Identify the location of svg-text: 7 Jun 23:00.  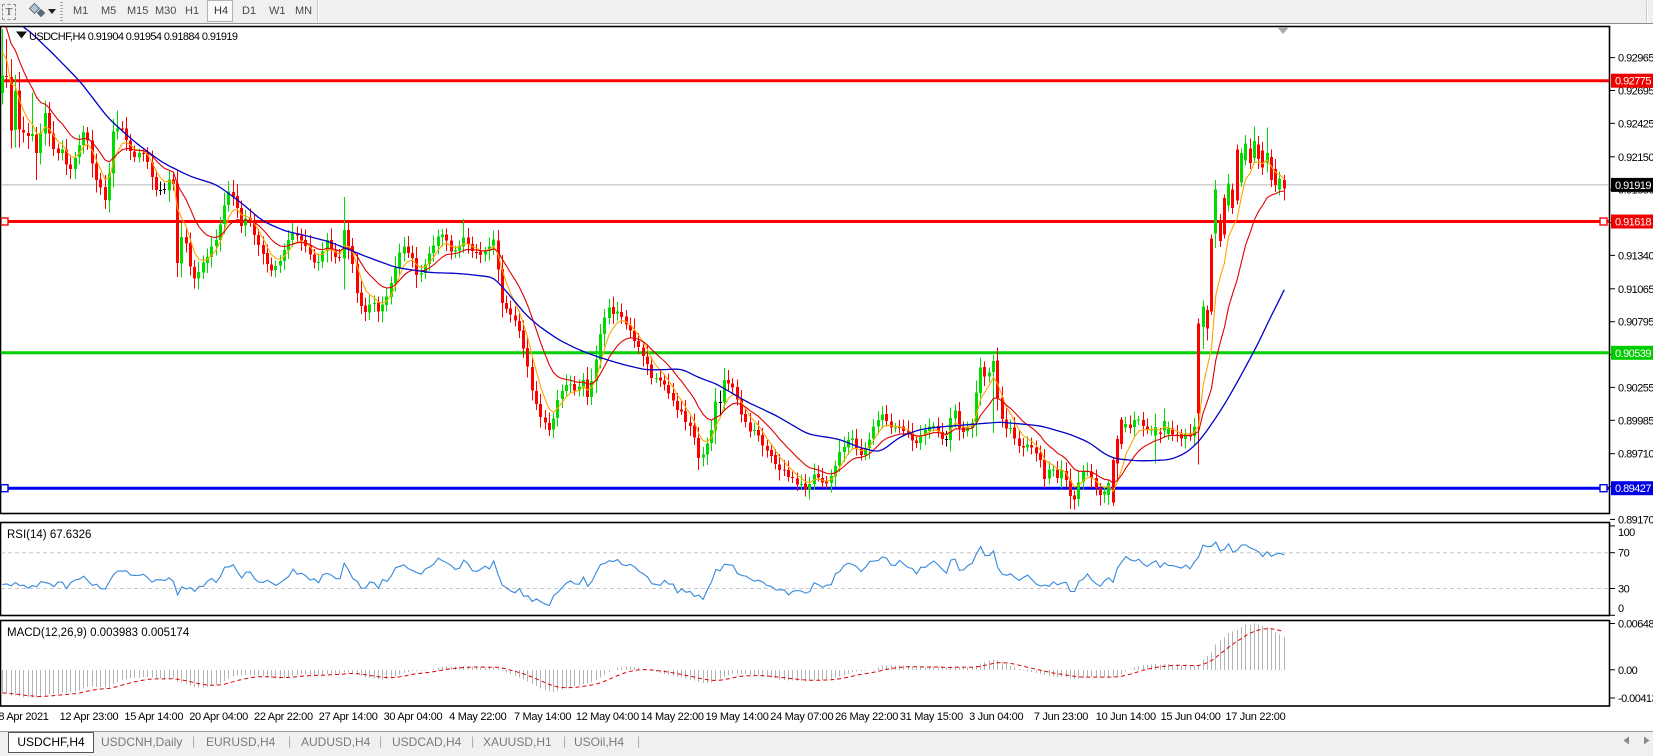
(1061, 717).